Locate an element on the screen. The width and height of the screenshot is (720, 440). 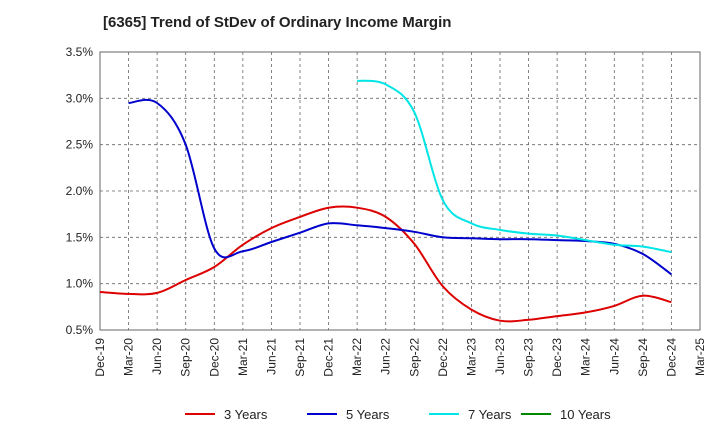
legend-item-10-years: 10 Years is located at coordinates (566, 414).